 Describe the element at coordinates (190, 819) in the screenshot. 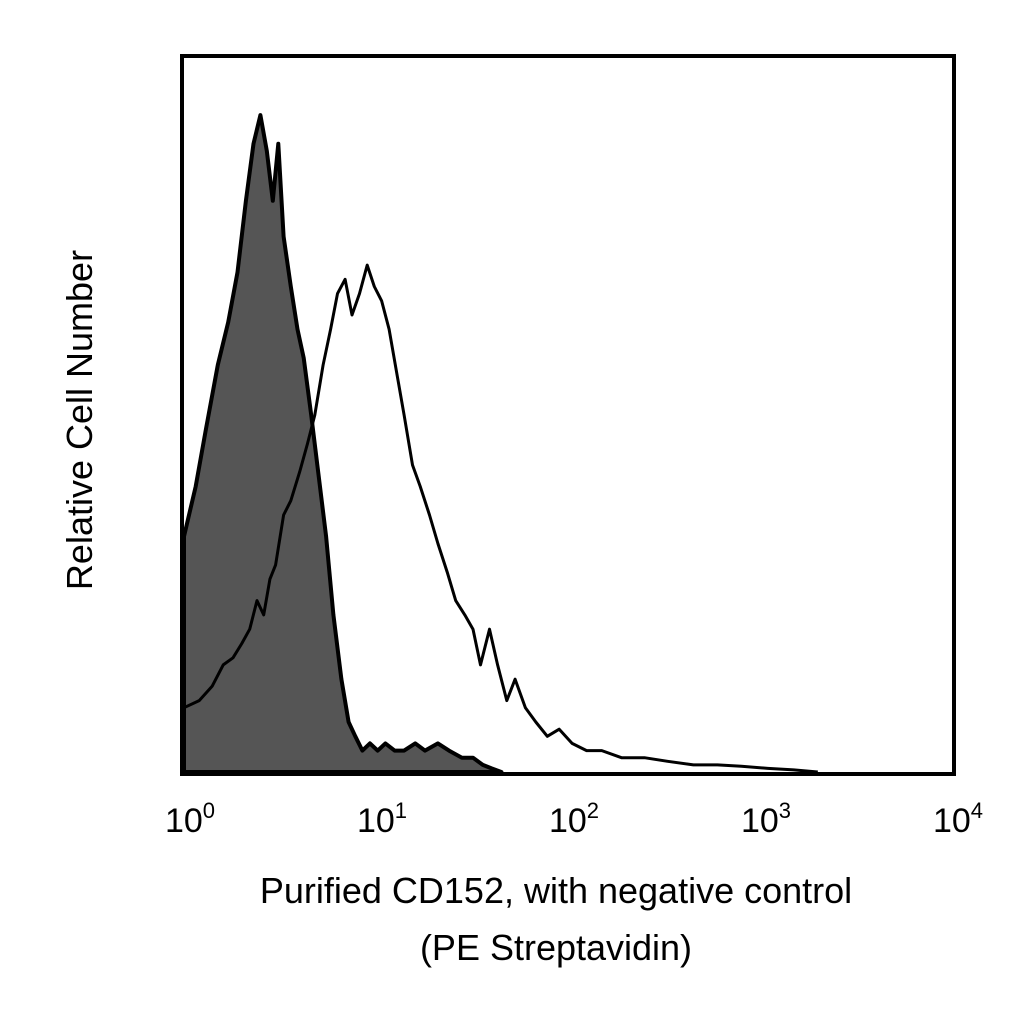

I see `x-tick-label-0: 10⁰` at that location.